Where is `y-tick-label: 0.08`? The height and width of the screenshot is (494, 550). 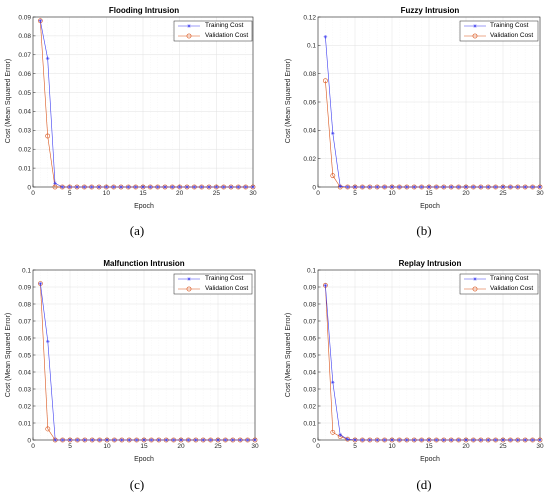 y-tick-label: 0.08 is located at coordinates (24, 304).